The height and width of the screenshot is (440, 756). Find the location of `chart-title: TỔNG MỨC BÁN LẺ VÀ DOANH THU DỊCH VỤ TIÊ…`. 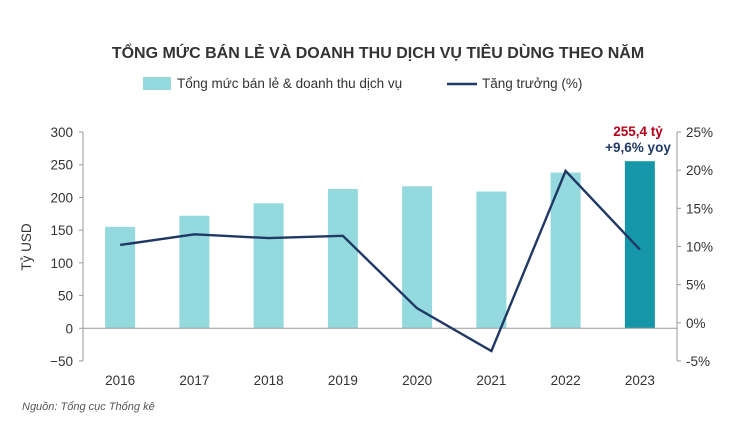

chart-title: TỔNG MỨC BÁN LẺ VÀ DOANH THU DỊCH VỤ TIÊ… is located at coordinates (378, 52).